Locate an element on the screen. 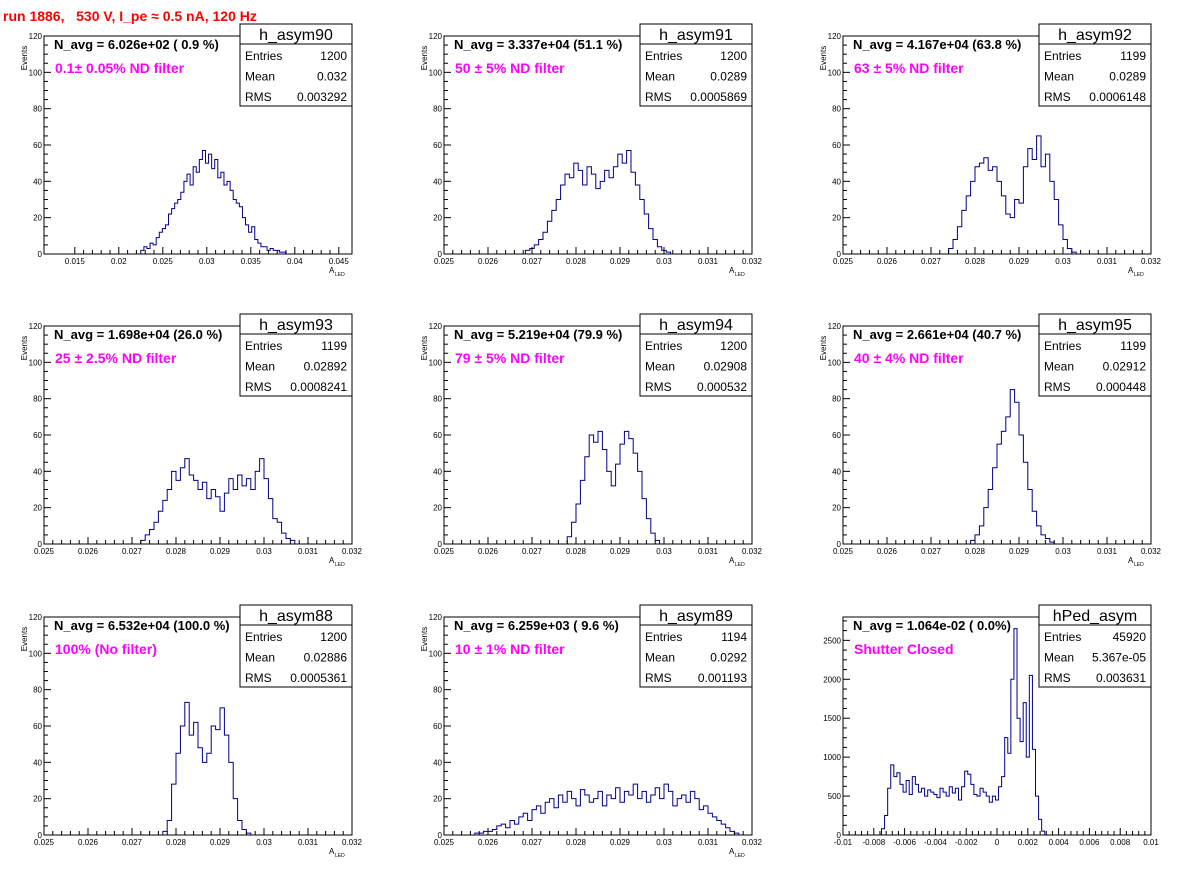  stats-value: 1199 is located at coordinates (334, 346).